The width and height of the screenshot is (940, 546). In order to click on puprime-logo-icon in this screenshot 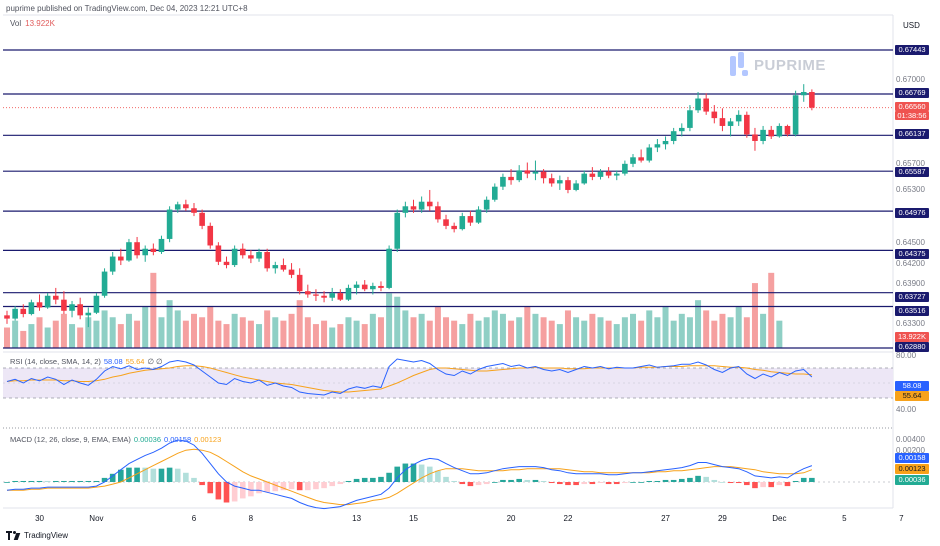, I will do `click(739, 65)`.